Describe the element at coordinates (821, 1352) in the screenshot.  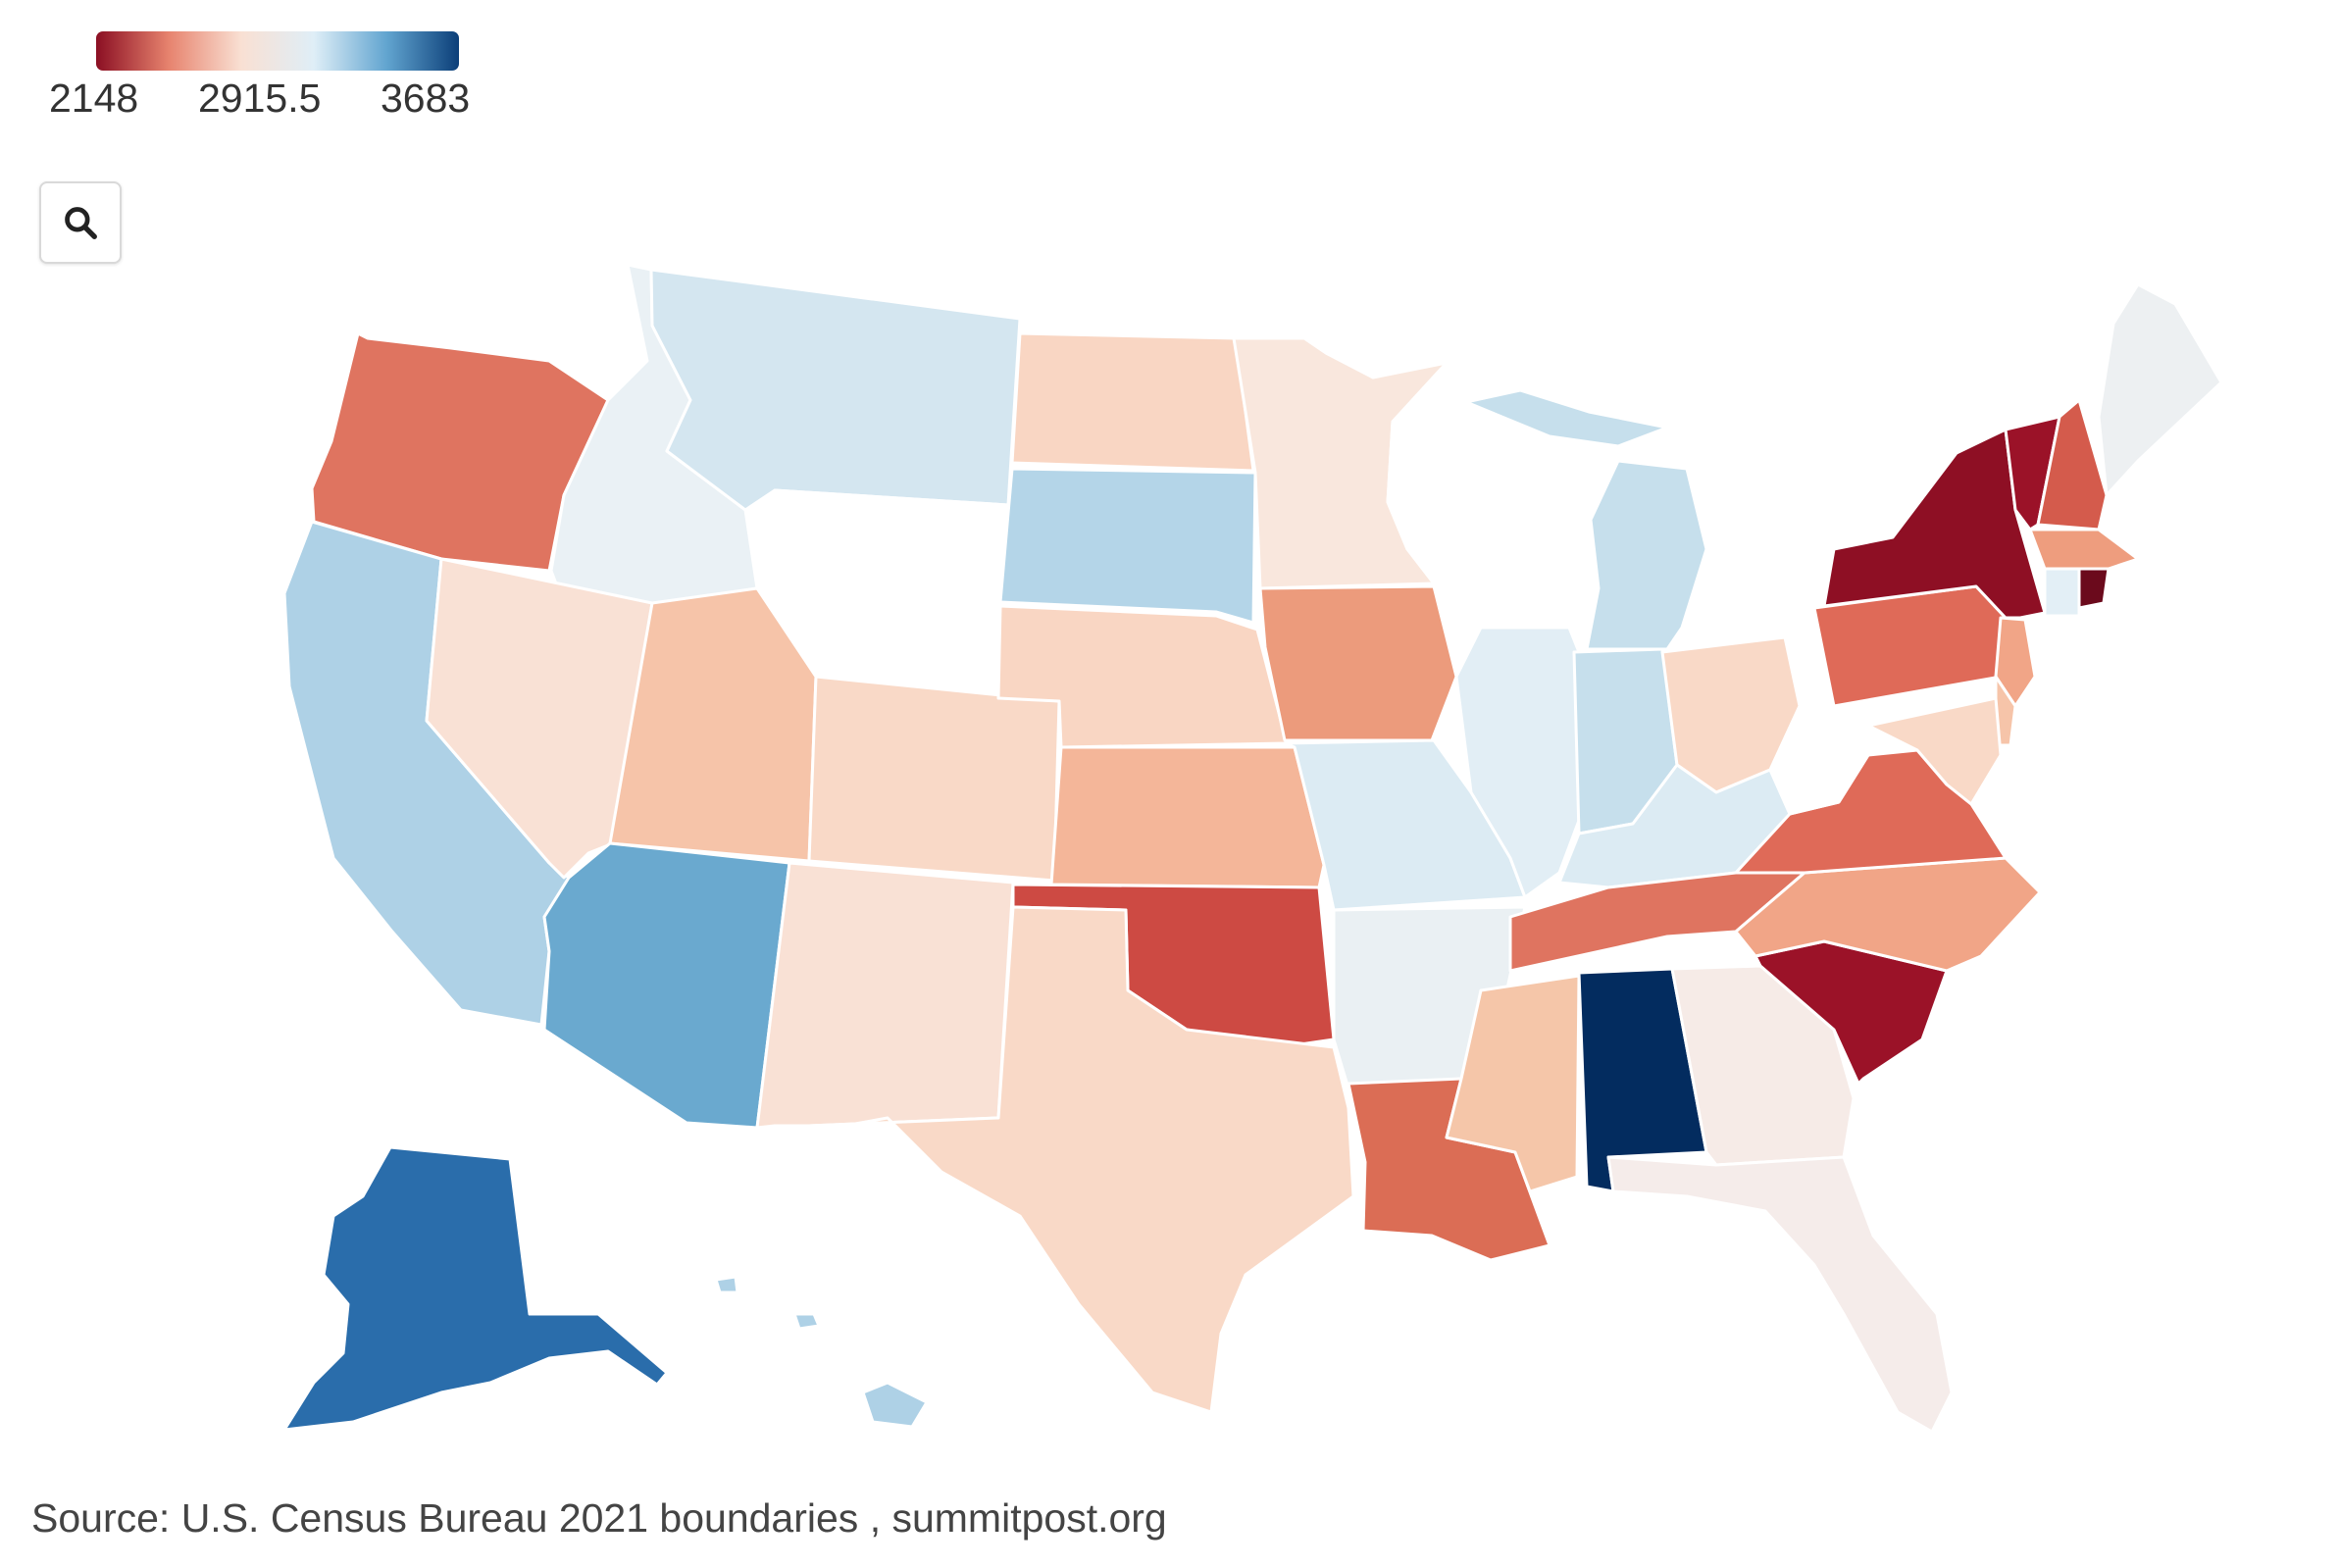
I see `state-hi` at that location.